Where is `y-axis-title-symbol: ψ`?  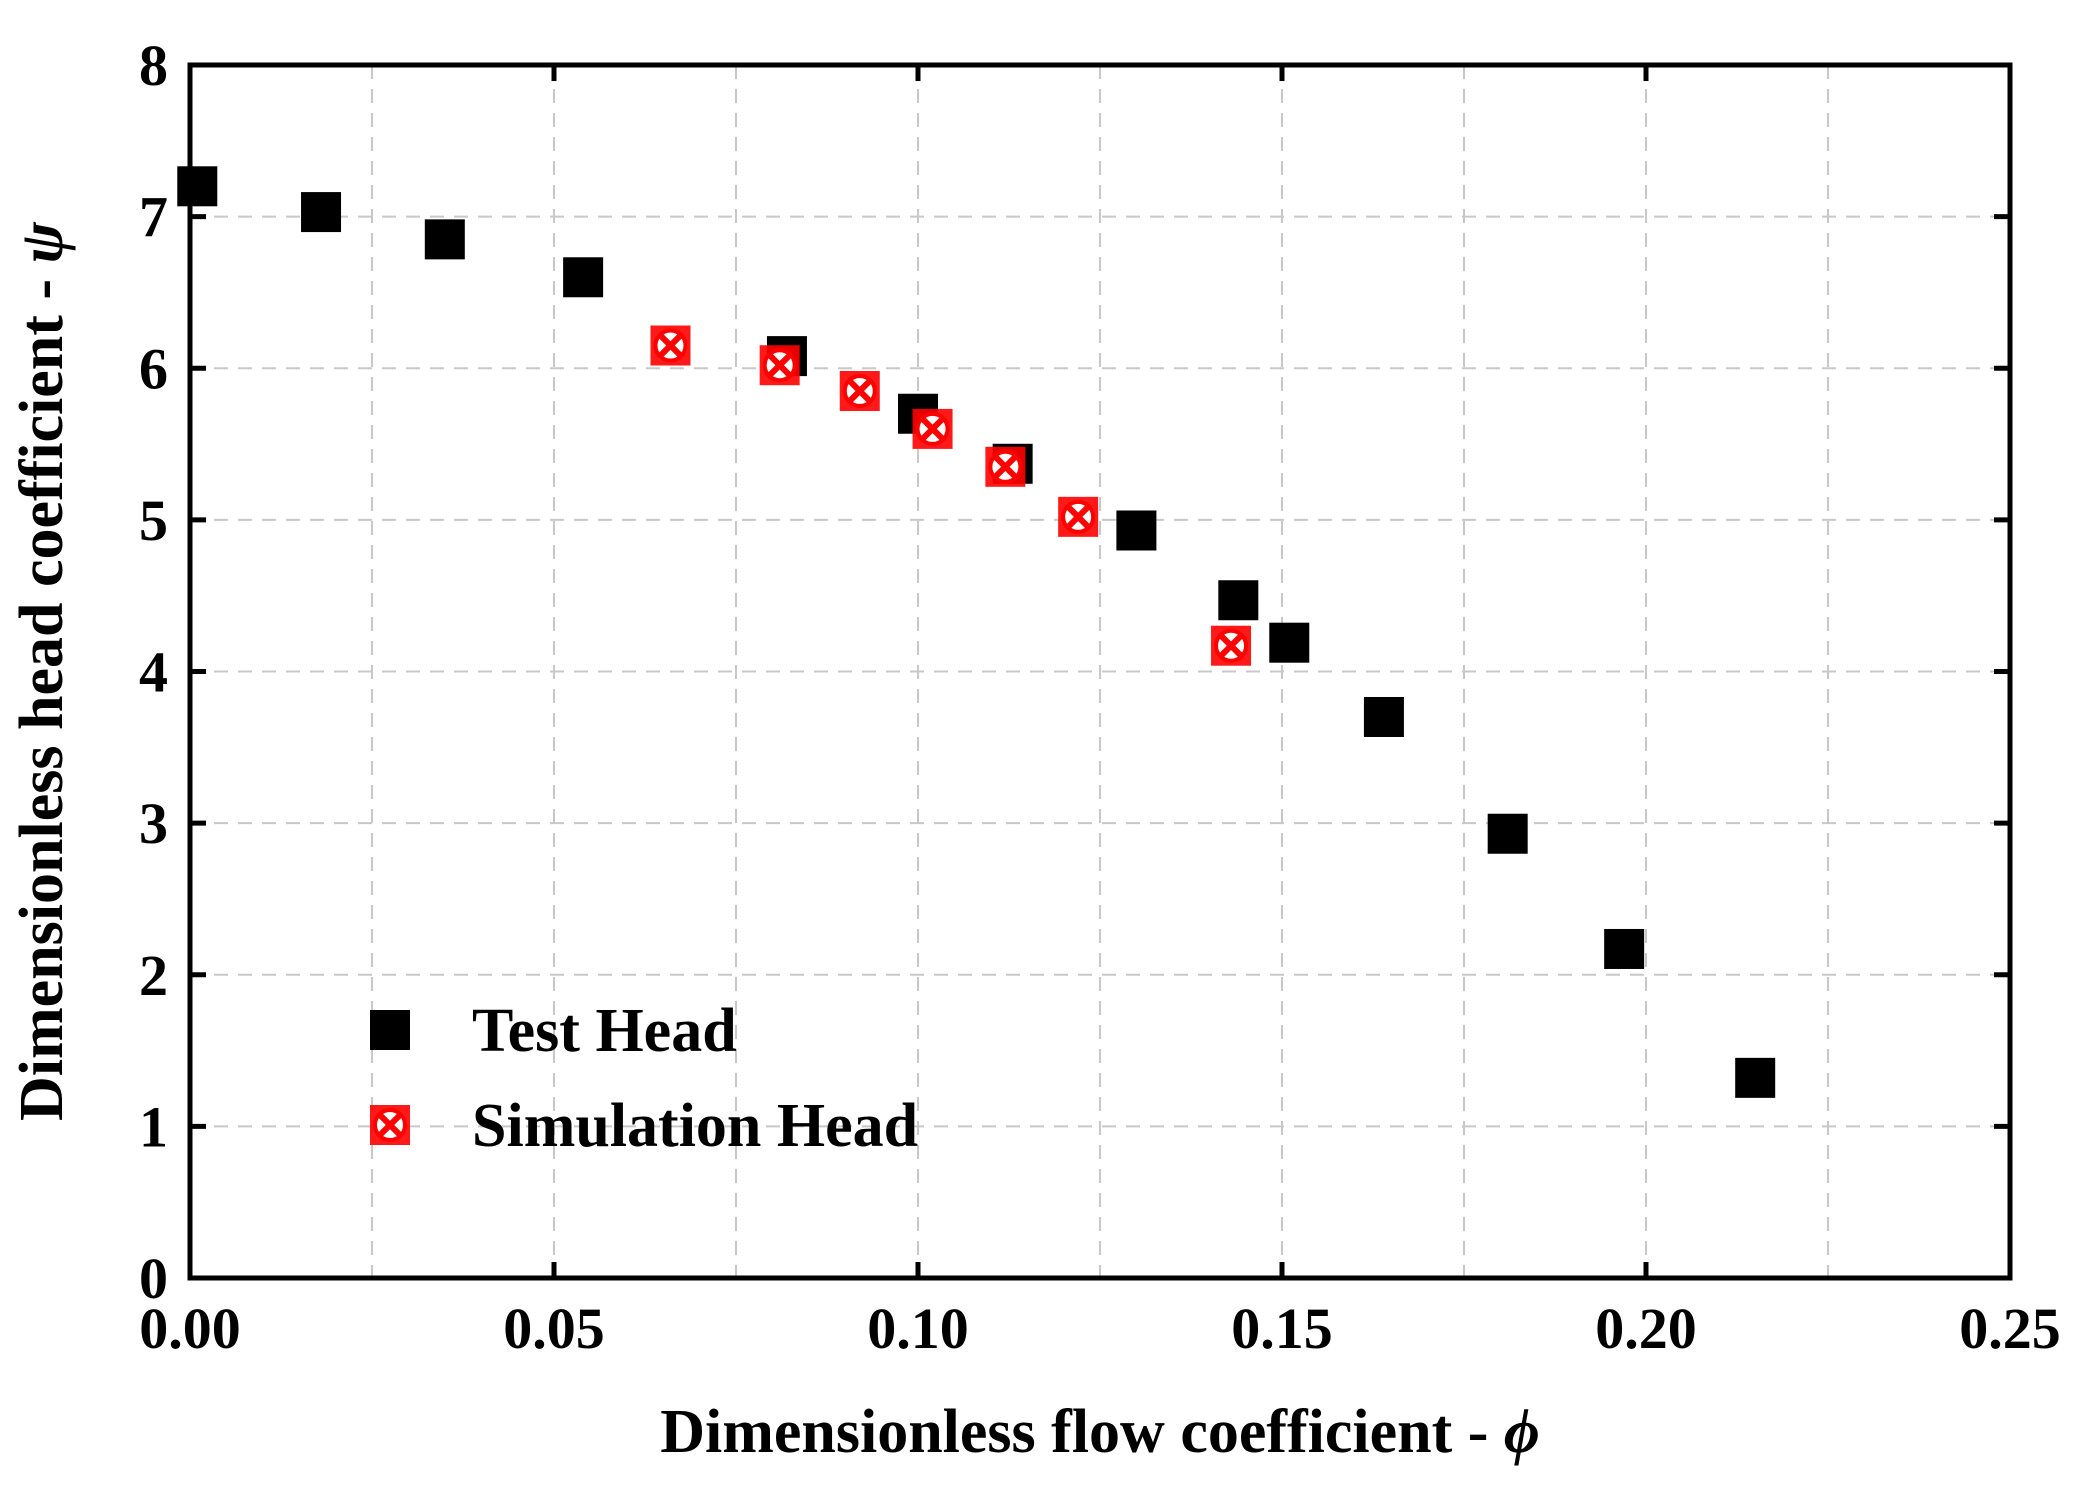 y-axis-title-symbol: ψ is located at coordinates (42, 242).